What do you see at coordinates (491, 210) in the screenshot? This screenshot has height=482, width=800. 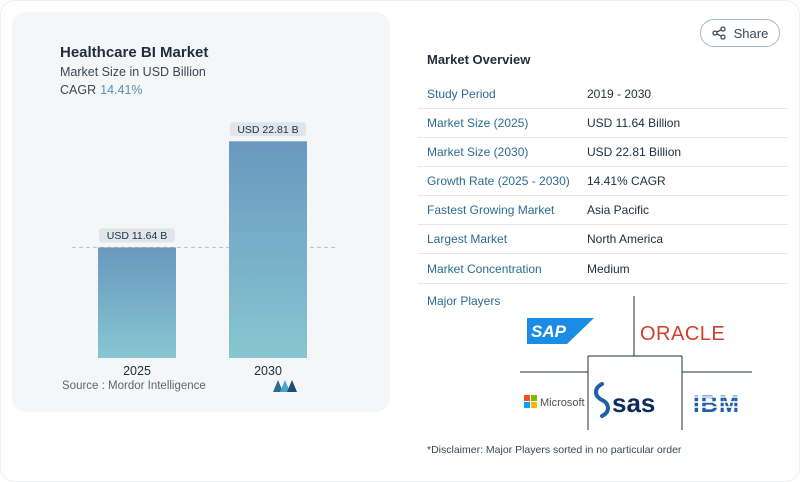 I see `row-label: Fastest Growing Market` at bounding box center [491, 210].